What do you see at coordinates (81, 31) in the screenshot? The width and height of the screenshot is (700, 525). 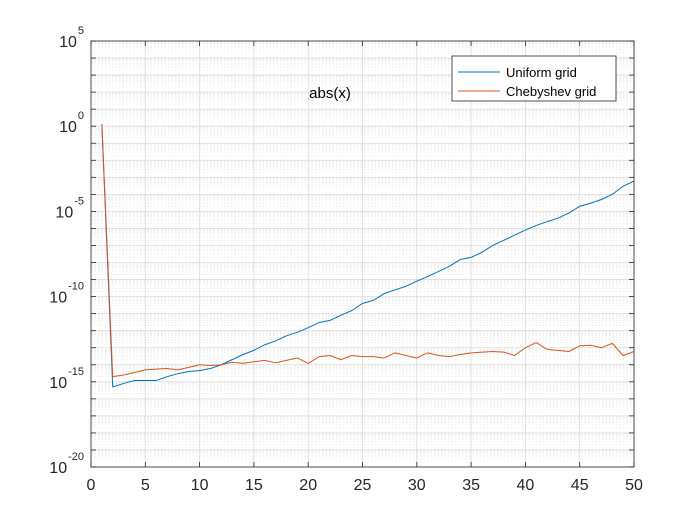 I see `y-tick-exponent: 5` at bounding box center [81, 31].